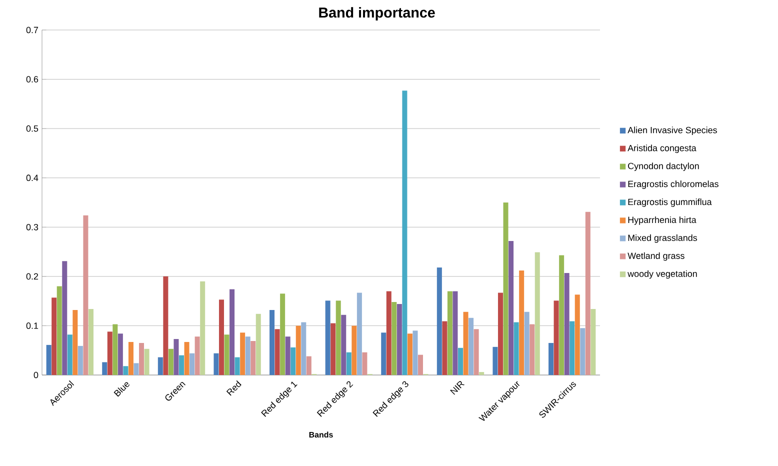 The image size is (778, 466). Describe the element at coordinates (662, 148) in the screenshot. I see `legend-label: Aristida congesta` at that location.